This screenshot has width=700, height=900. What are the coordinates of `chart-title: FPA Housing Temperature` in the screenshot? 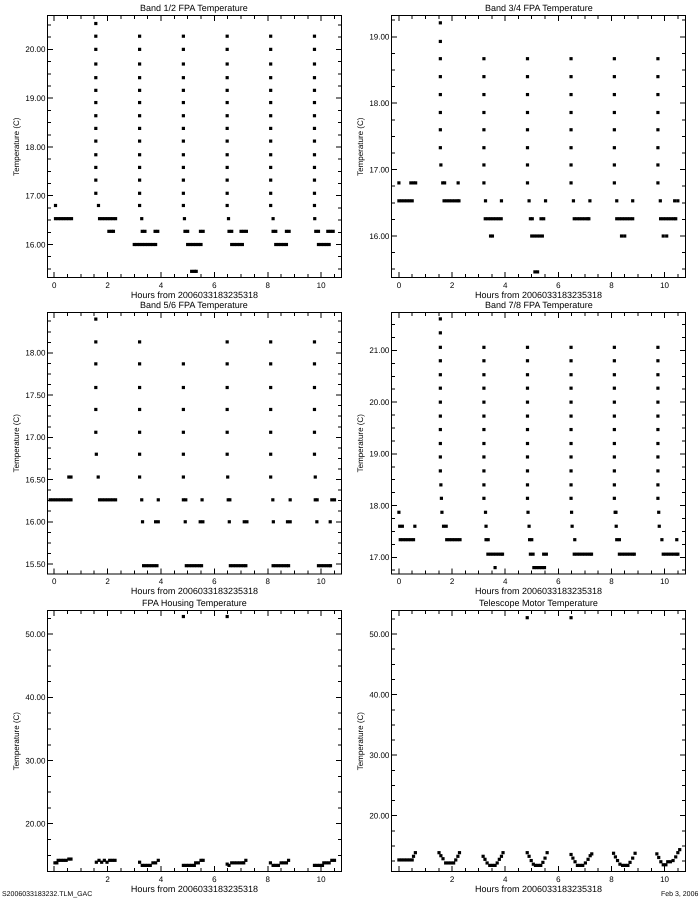 It's located at (194, 603).